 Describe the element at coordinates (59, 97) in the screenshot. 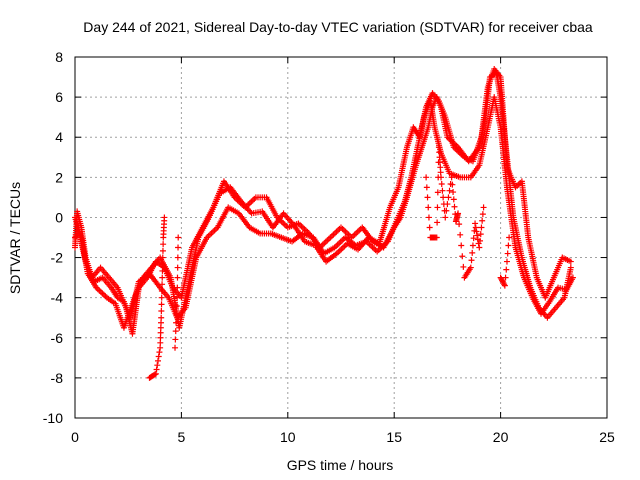

I see `y-tick-label: 6` at that location.